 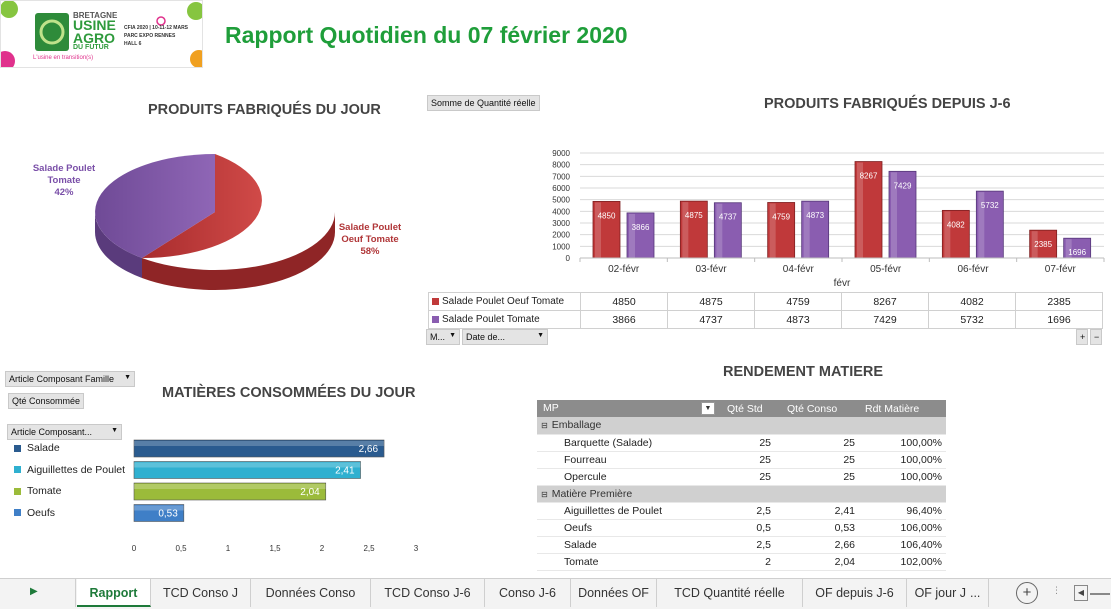 What do you see at coordinates (483, 103) in the screenshot?
I see `value-field-button: Somme de Quantité réelle` at bounding box center [483, 103].